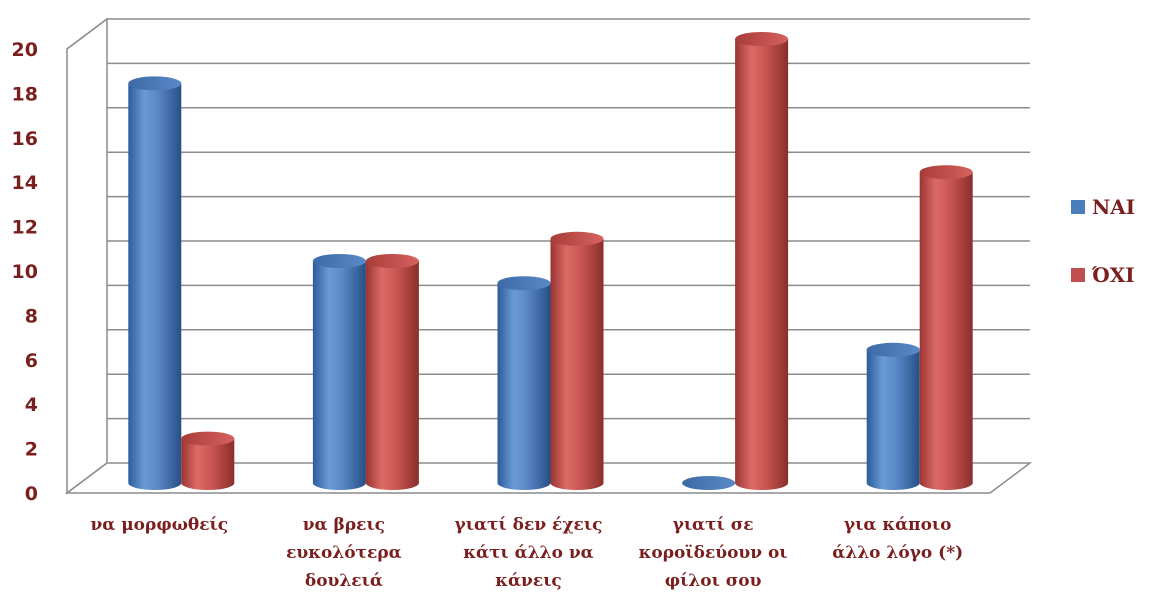 This screenshot has width=1155, height=596. I want to click on x-tick-label: γιατί σε, so click(713, 525).